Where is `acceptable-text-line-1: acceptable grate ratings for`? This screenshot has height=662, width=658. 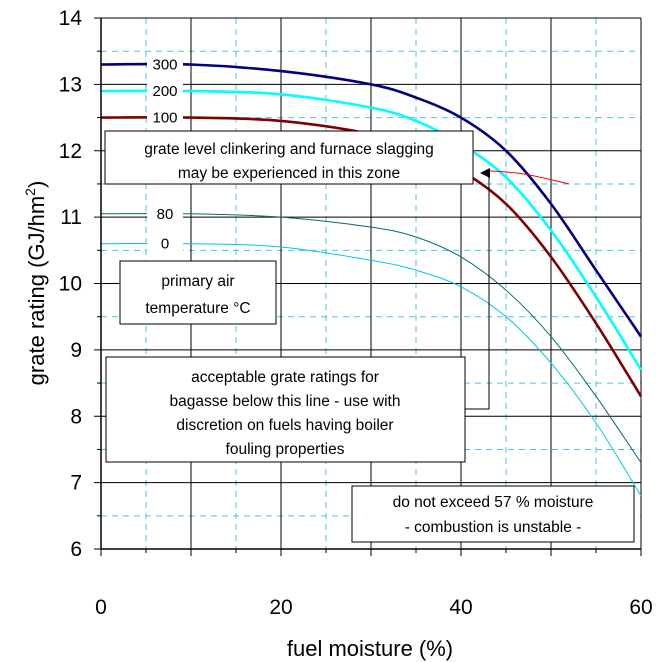 acceptable-text-line-1: acceptable grate ratings for is located at coordinates (285, 377).